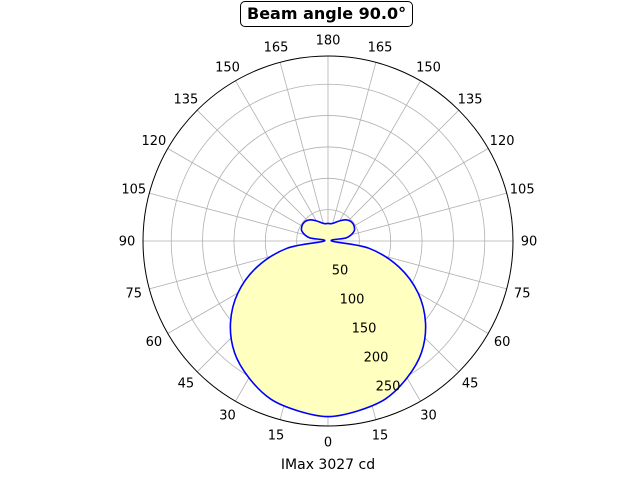 Image resolution: width=640 pixels, height=480 pixels. Describe the element at coordinates (388, 386) in the screenshot. I see `radial-tick-label: 250` at that location.